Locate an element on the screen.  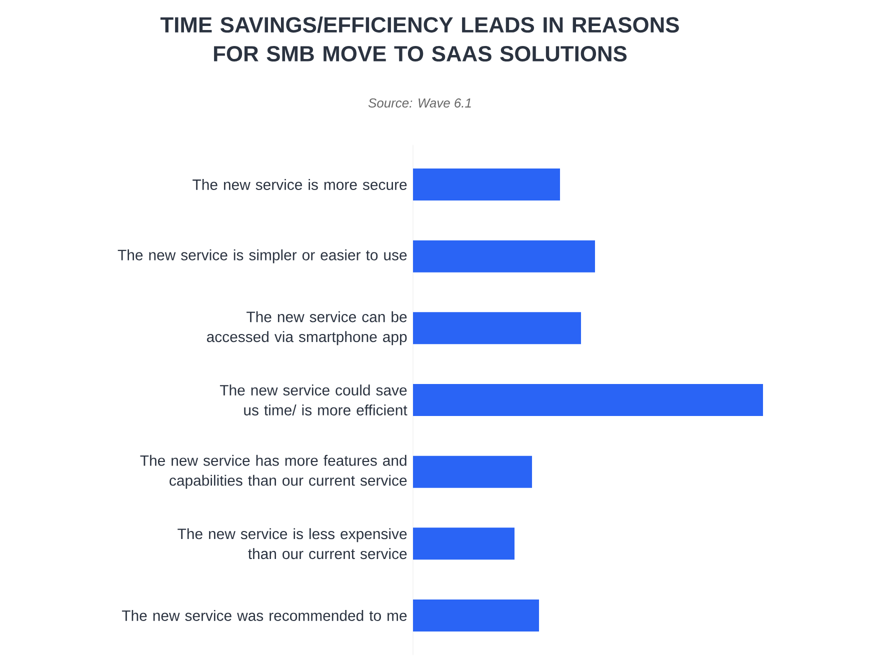
chart-title: TIME SAVINGS/EFFICIENCY LEADS IN REASONS FOR SMB MOVE TO SAAS SOLUTIONS is located at coordinates (419, 39).